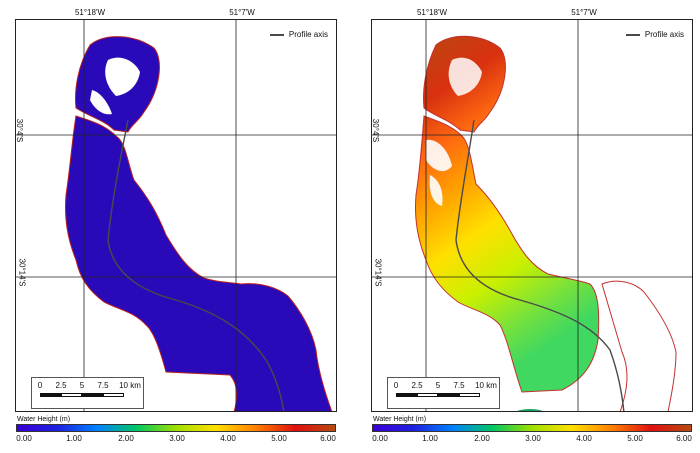  I want to click on lagoon-outline, so click(639, 345).